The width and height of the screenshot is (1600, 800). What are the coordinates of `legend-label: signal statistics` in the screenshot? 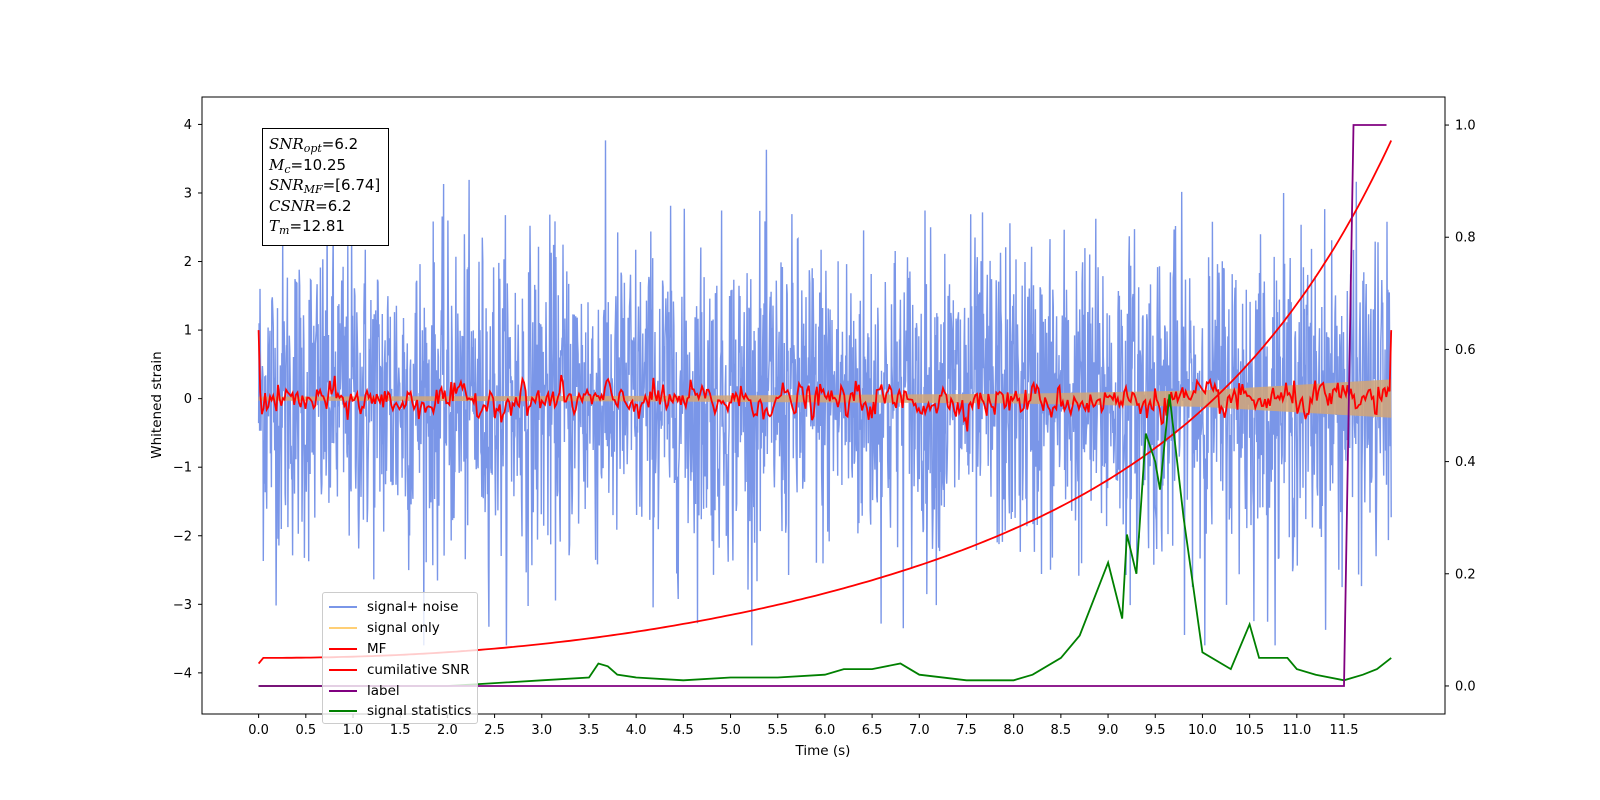 It's located at (419, 711).